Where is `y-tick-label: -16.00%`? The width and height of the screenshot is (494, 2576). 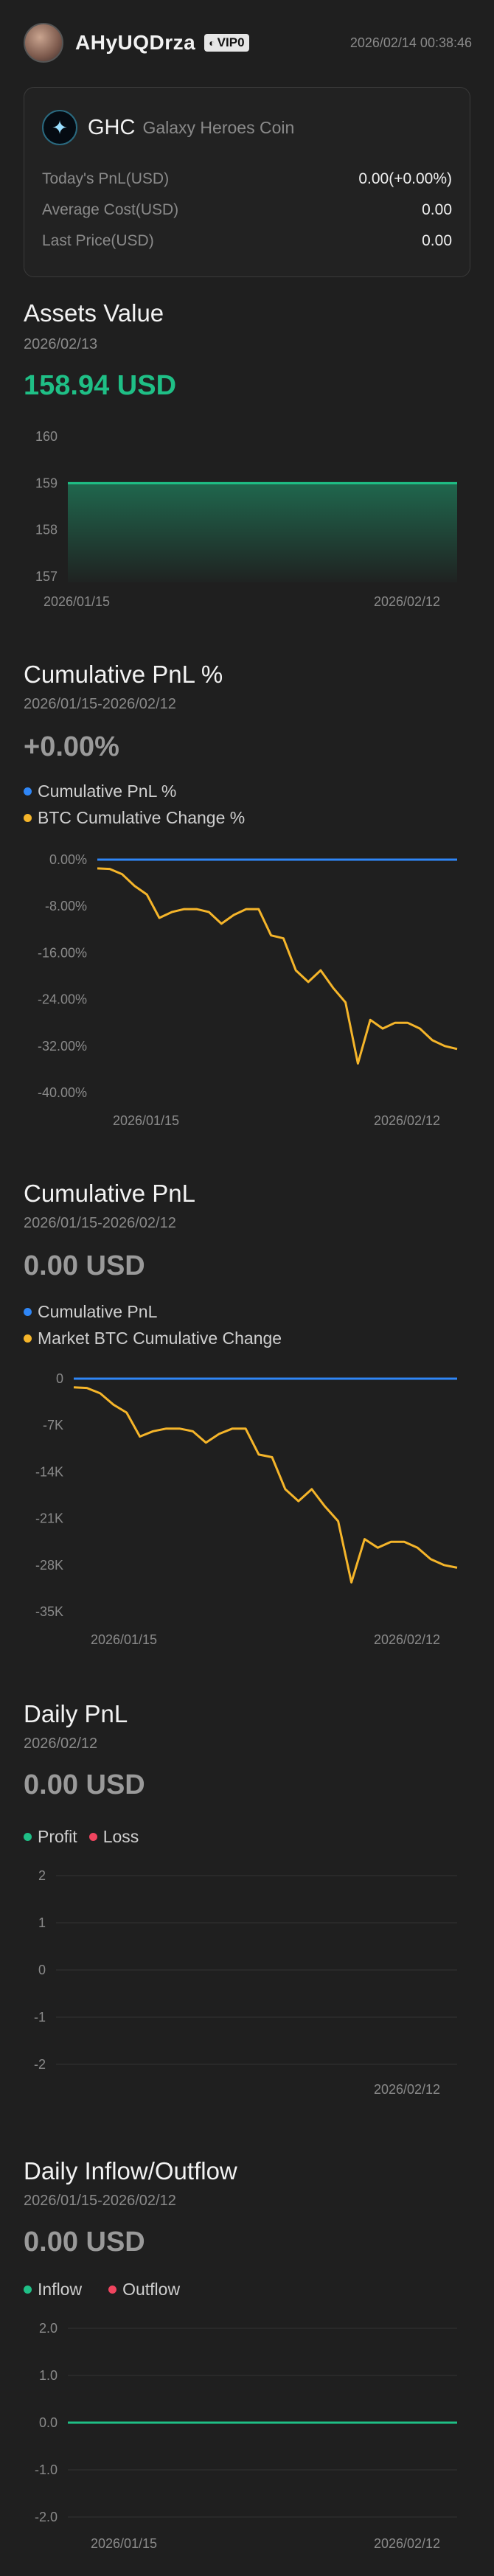 y-tick-label: -16.00% is located at coordinates (62, 953).